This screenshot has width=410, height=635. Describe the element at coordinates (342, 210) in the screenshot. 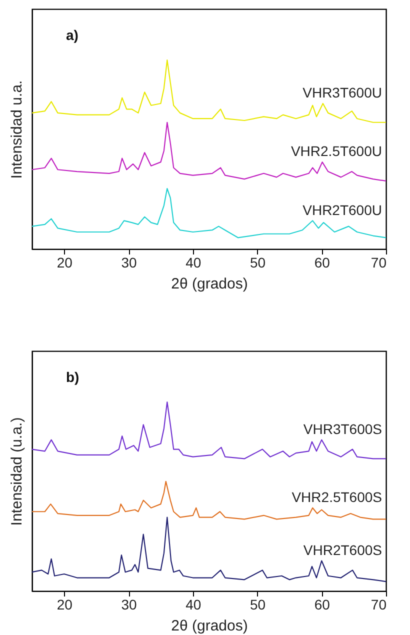

I see `series-label: VHR2T600U` at that location.